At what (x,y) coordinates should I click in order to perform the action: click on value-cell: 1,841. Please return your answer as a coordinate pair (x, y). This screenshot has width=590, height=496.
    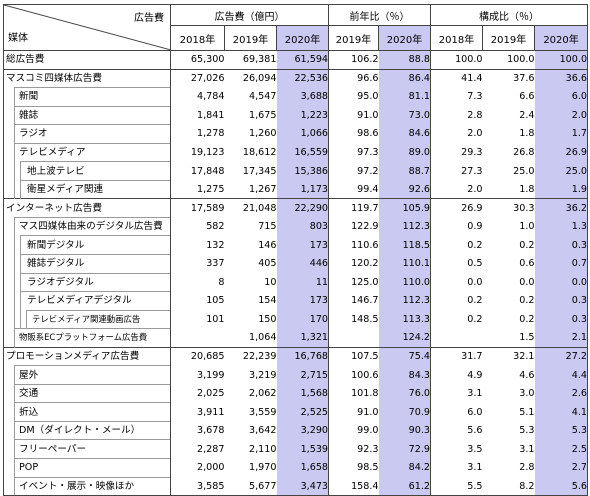
    Looking at the image, I should click on (211, 115).